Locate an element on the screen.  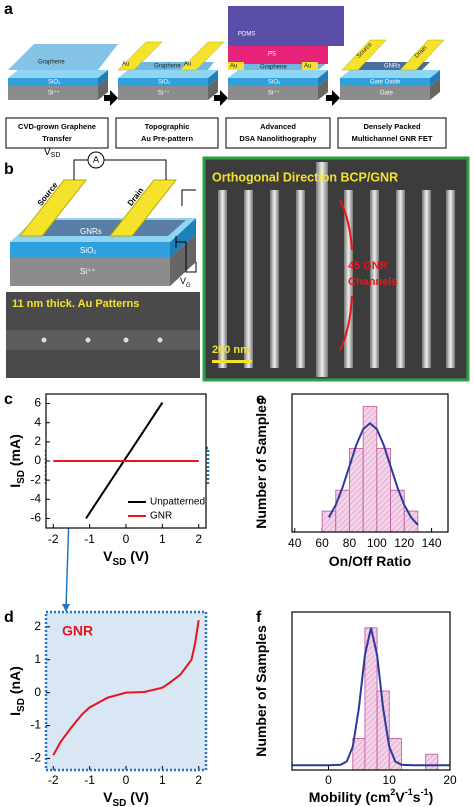
panel-label: a is located at coordinates (8, 9).